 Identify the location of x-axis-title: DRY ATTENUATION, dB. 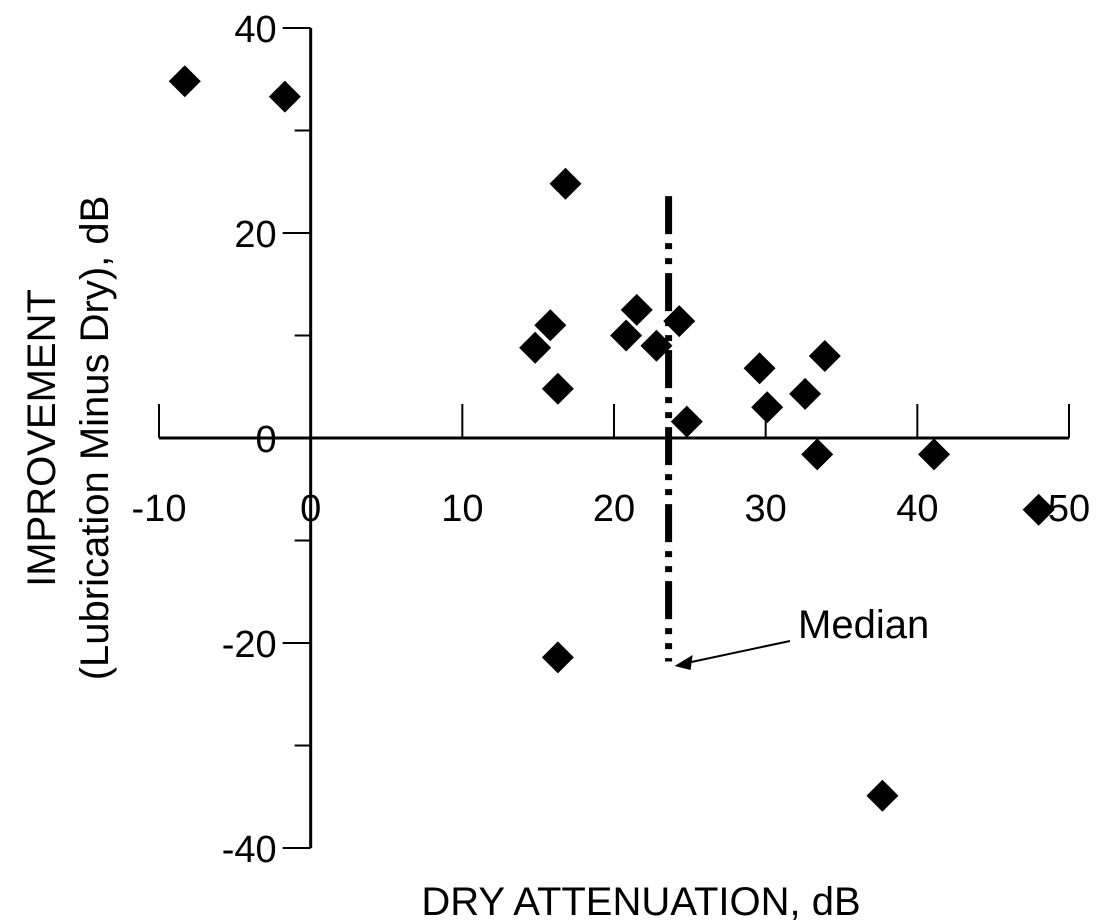
(640, 901).